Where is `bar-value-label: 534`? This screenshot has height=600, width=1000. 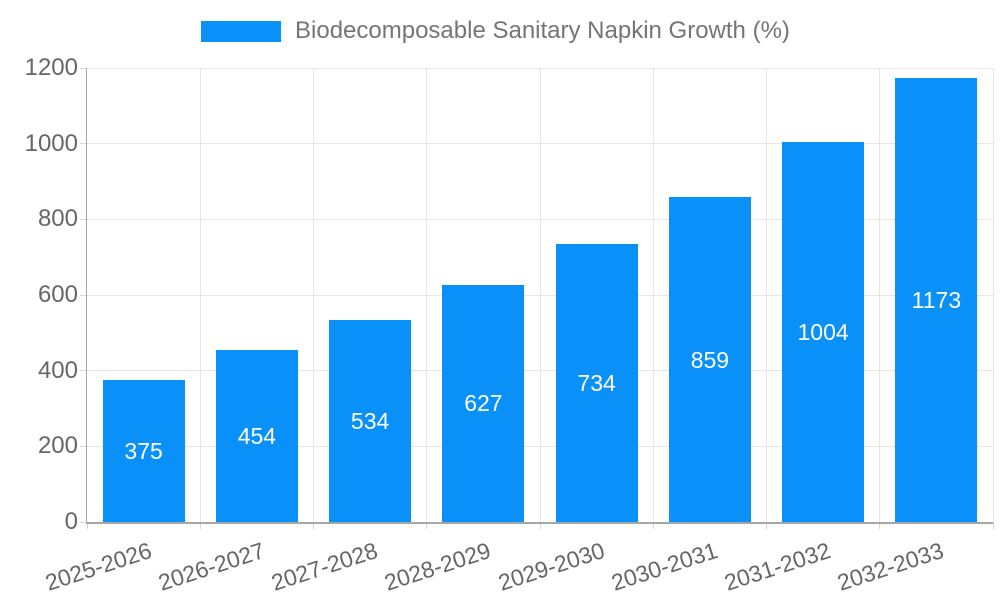
bar-value-label: 534 is located at coordinates (370, 421).